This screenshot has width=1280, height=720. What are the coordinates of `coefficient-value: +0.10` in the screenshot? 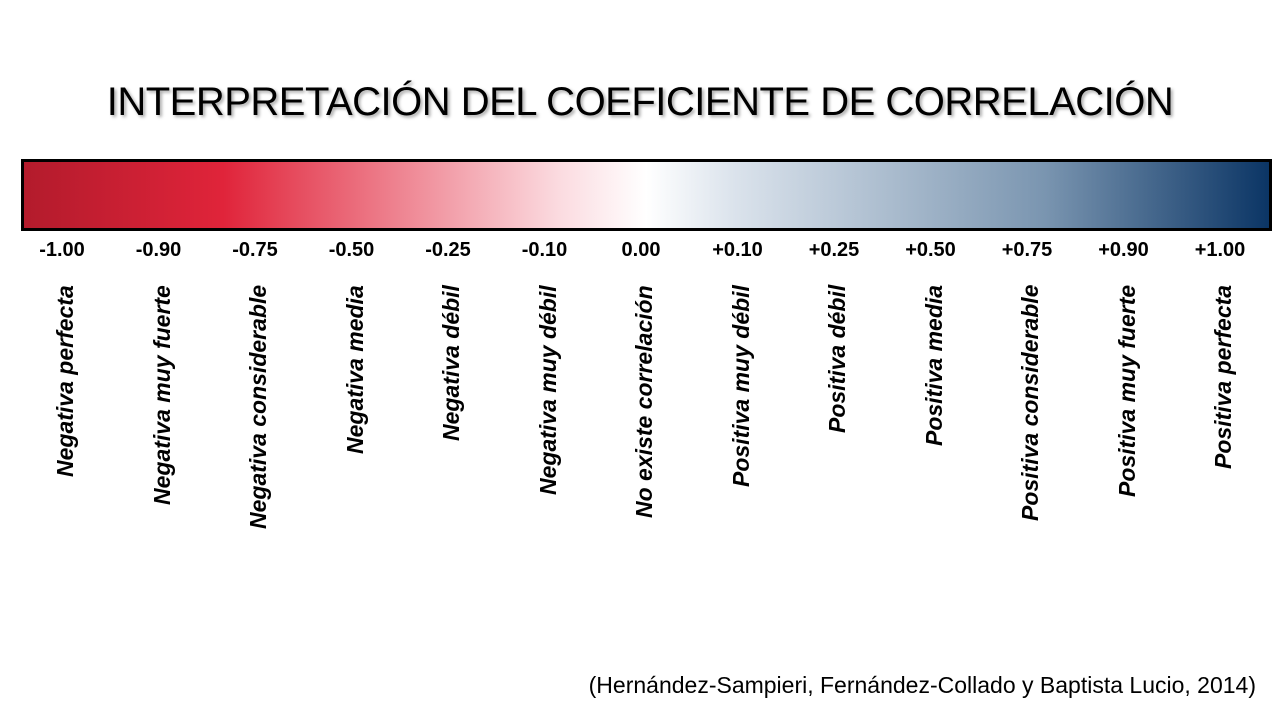 It's located at (737, 250).